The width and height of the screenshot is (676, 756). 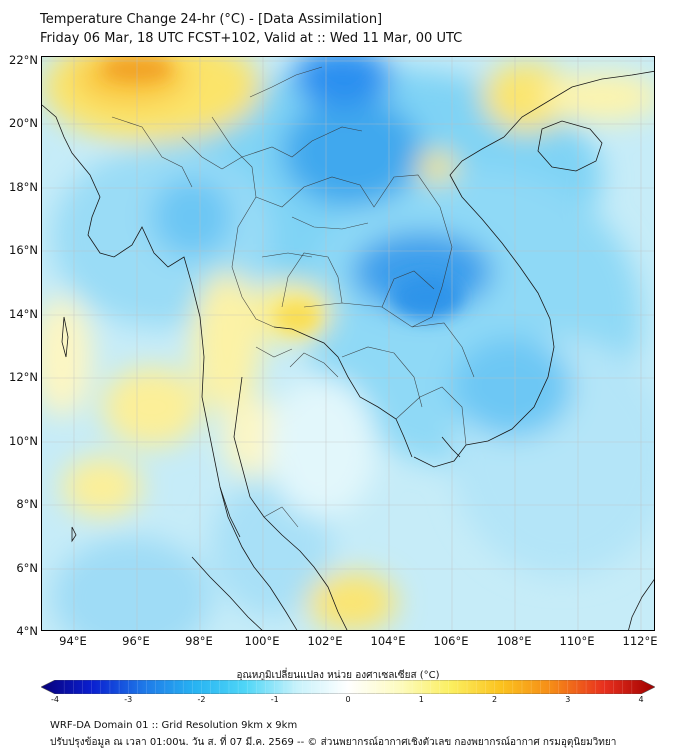 What do you see at coordinates (640, 641) in the screenshot?
I see `lon-label-112e: 112°E` at bounding box center [640, 641].